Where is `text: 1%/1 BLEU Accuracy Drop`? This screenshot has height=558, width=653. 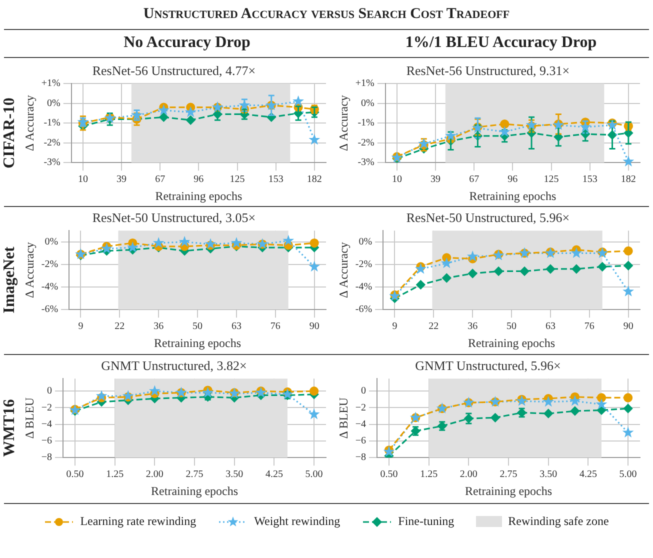
text: 1%/1 BLEU Accuracy Drop is located at coordinates (501, 43).